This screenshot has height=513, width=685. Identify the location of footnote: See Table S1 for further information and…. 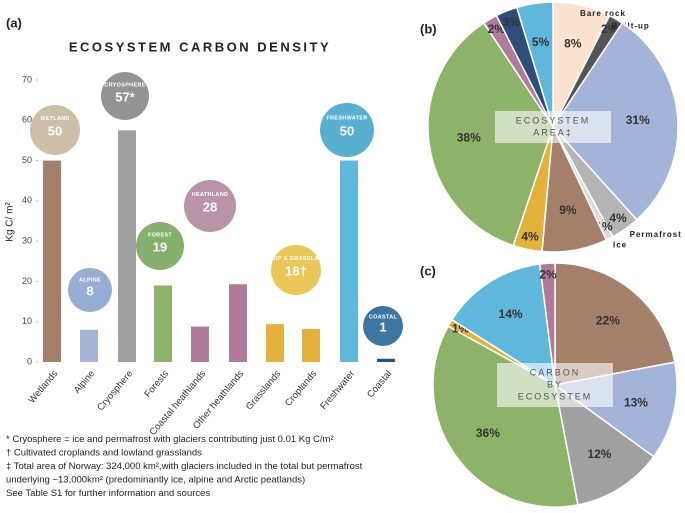
(108, 493).